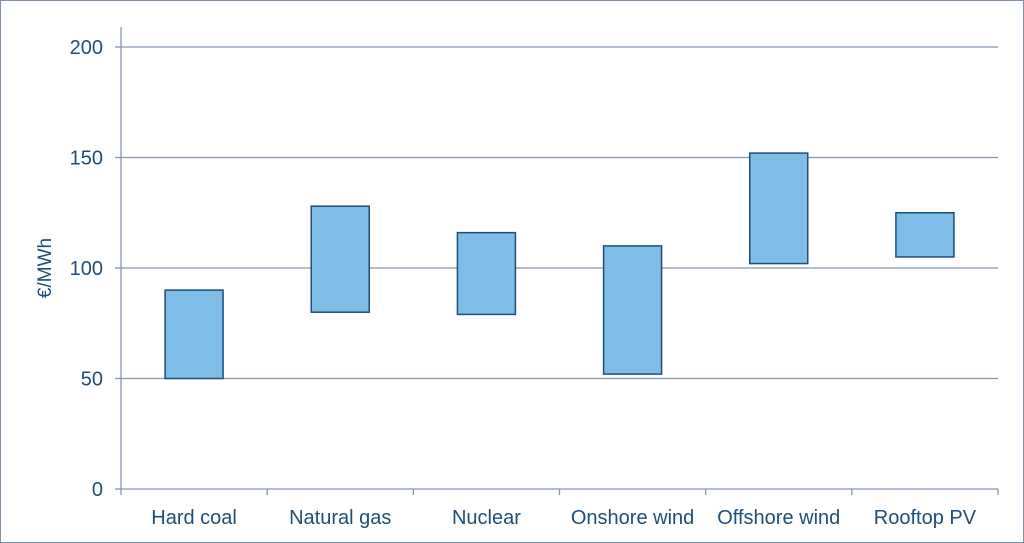 The image size is (1024, 543). What do you see at coordinates (97, 490) in the screenshot?
I see `y-tick-label: 0` at bounding box center [97, 490].